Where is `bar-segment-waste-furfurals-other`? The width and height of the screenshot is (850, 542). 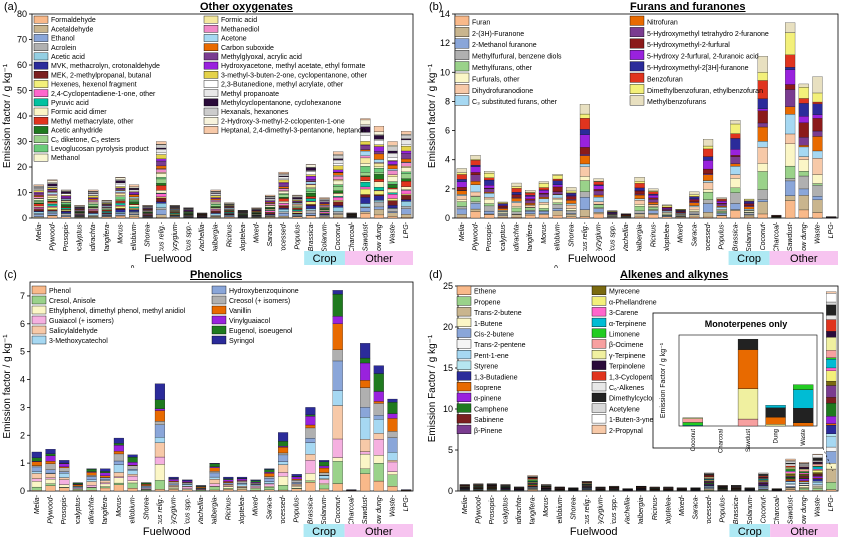 bar-segment-waste-furfurals-other is located at coordinates (818, 179).